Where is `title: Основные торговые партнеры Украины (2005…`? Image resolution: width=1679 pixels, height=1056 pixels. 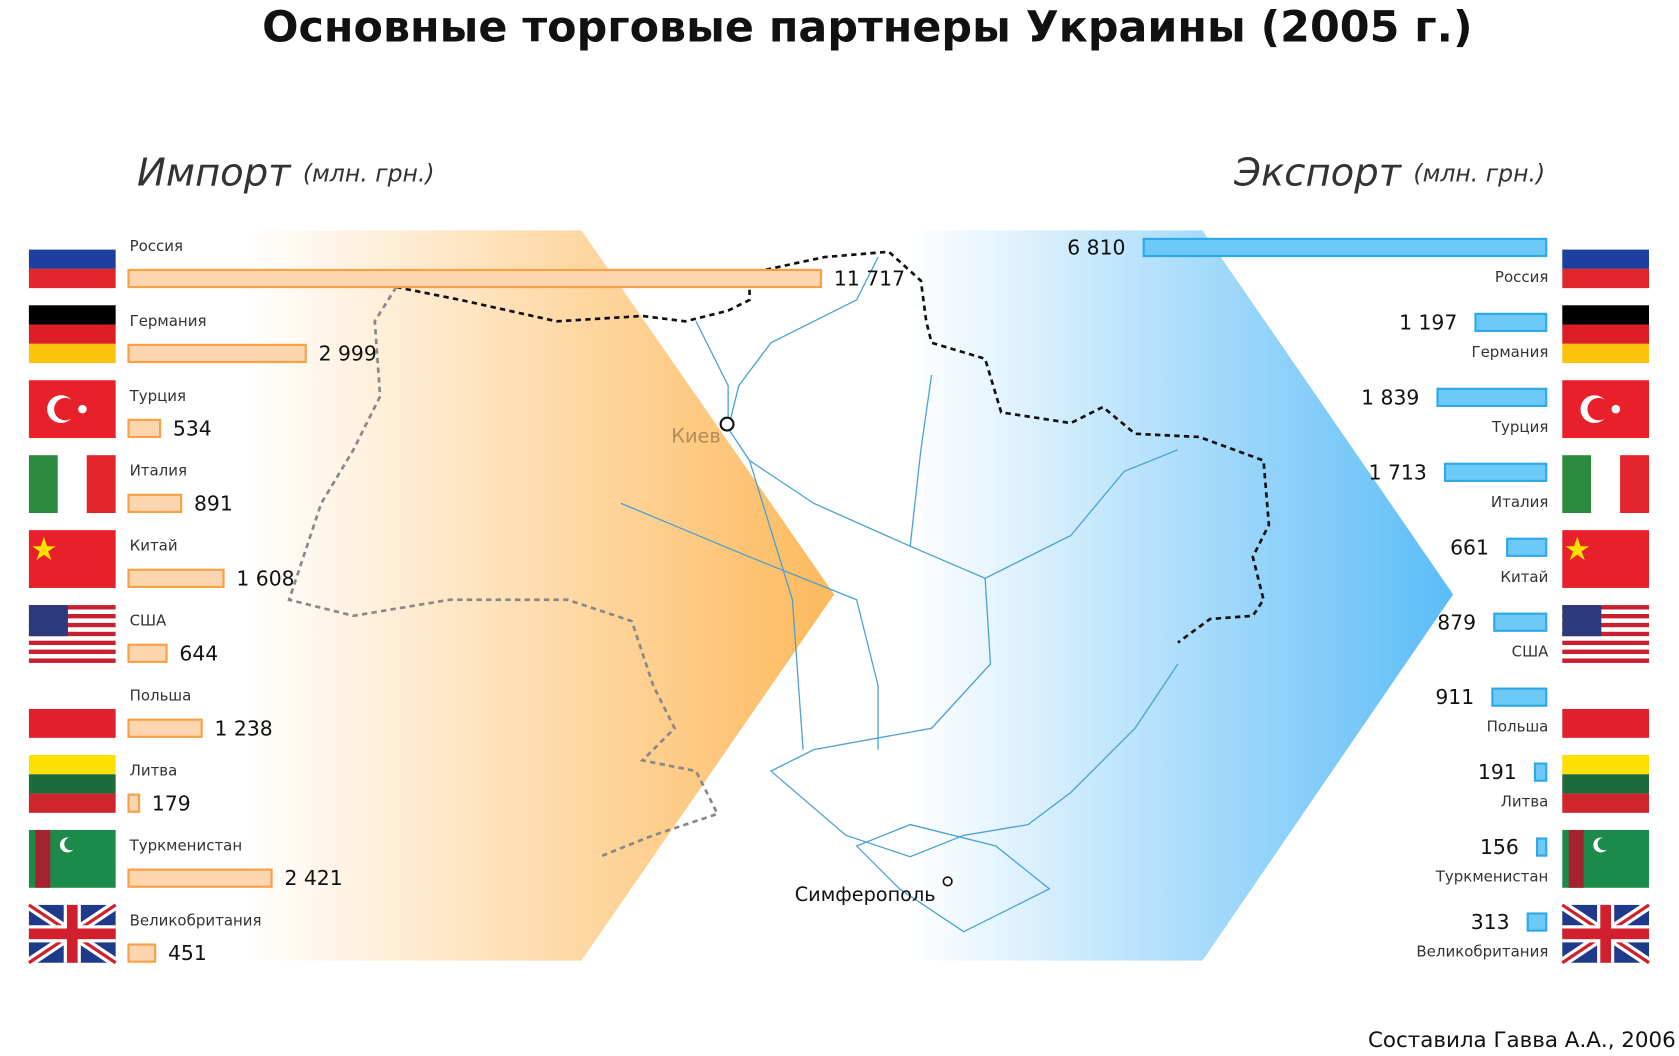
title: Основные торговые партнеры Украины (2005… is located at coordinates (867, 28).